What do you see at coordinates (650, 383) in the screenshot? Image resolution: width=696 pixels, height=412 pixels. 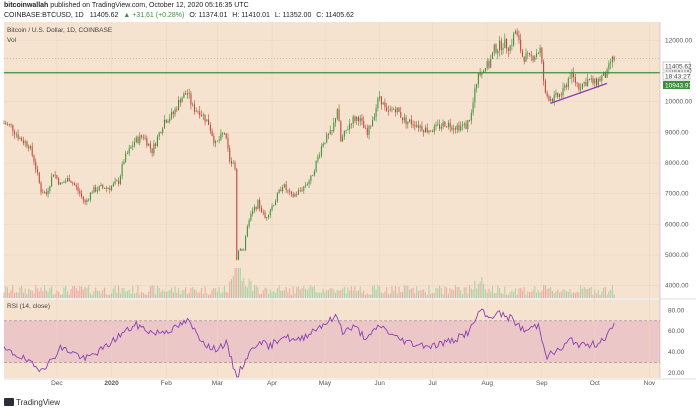 I see `time-tick-label: Nov` at bounding box center [650, 383].